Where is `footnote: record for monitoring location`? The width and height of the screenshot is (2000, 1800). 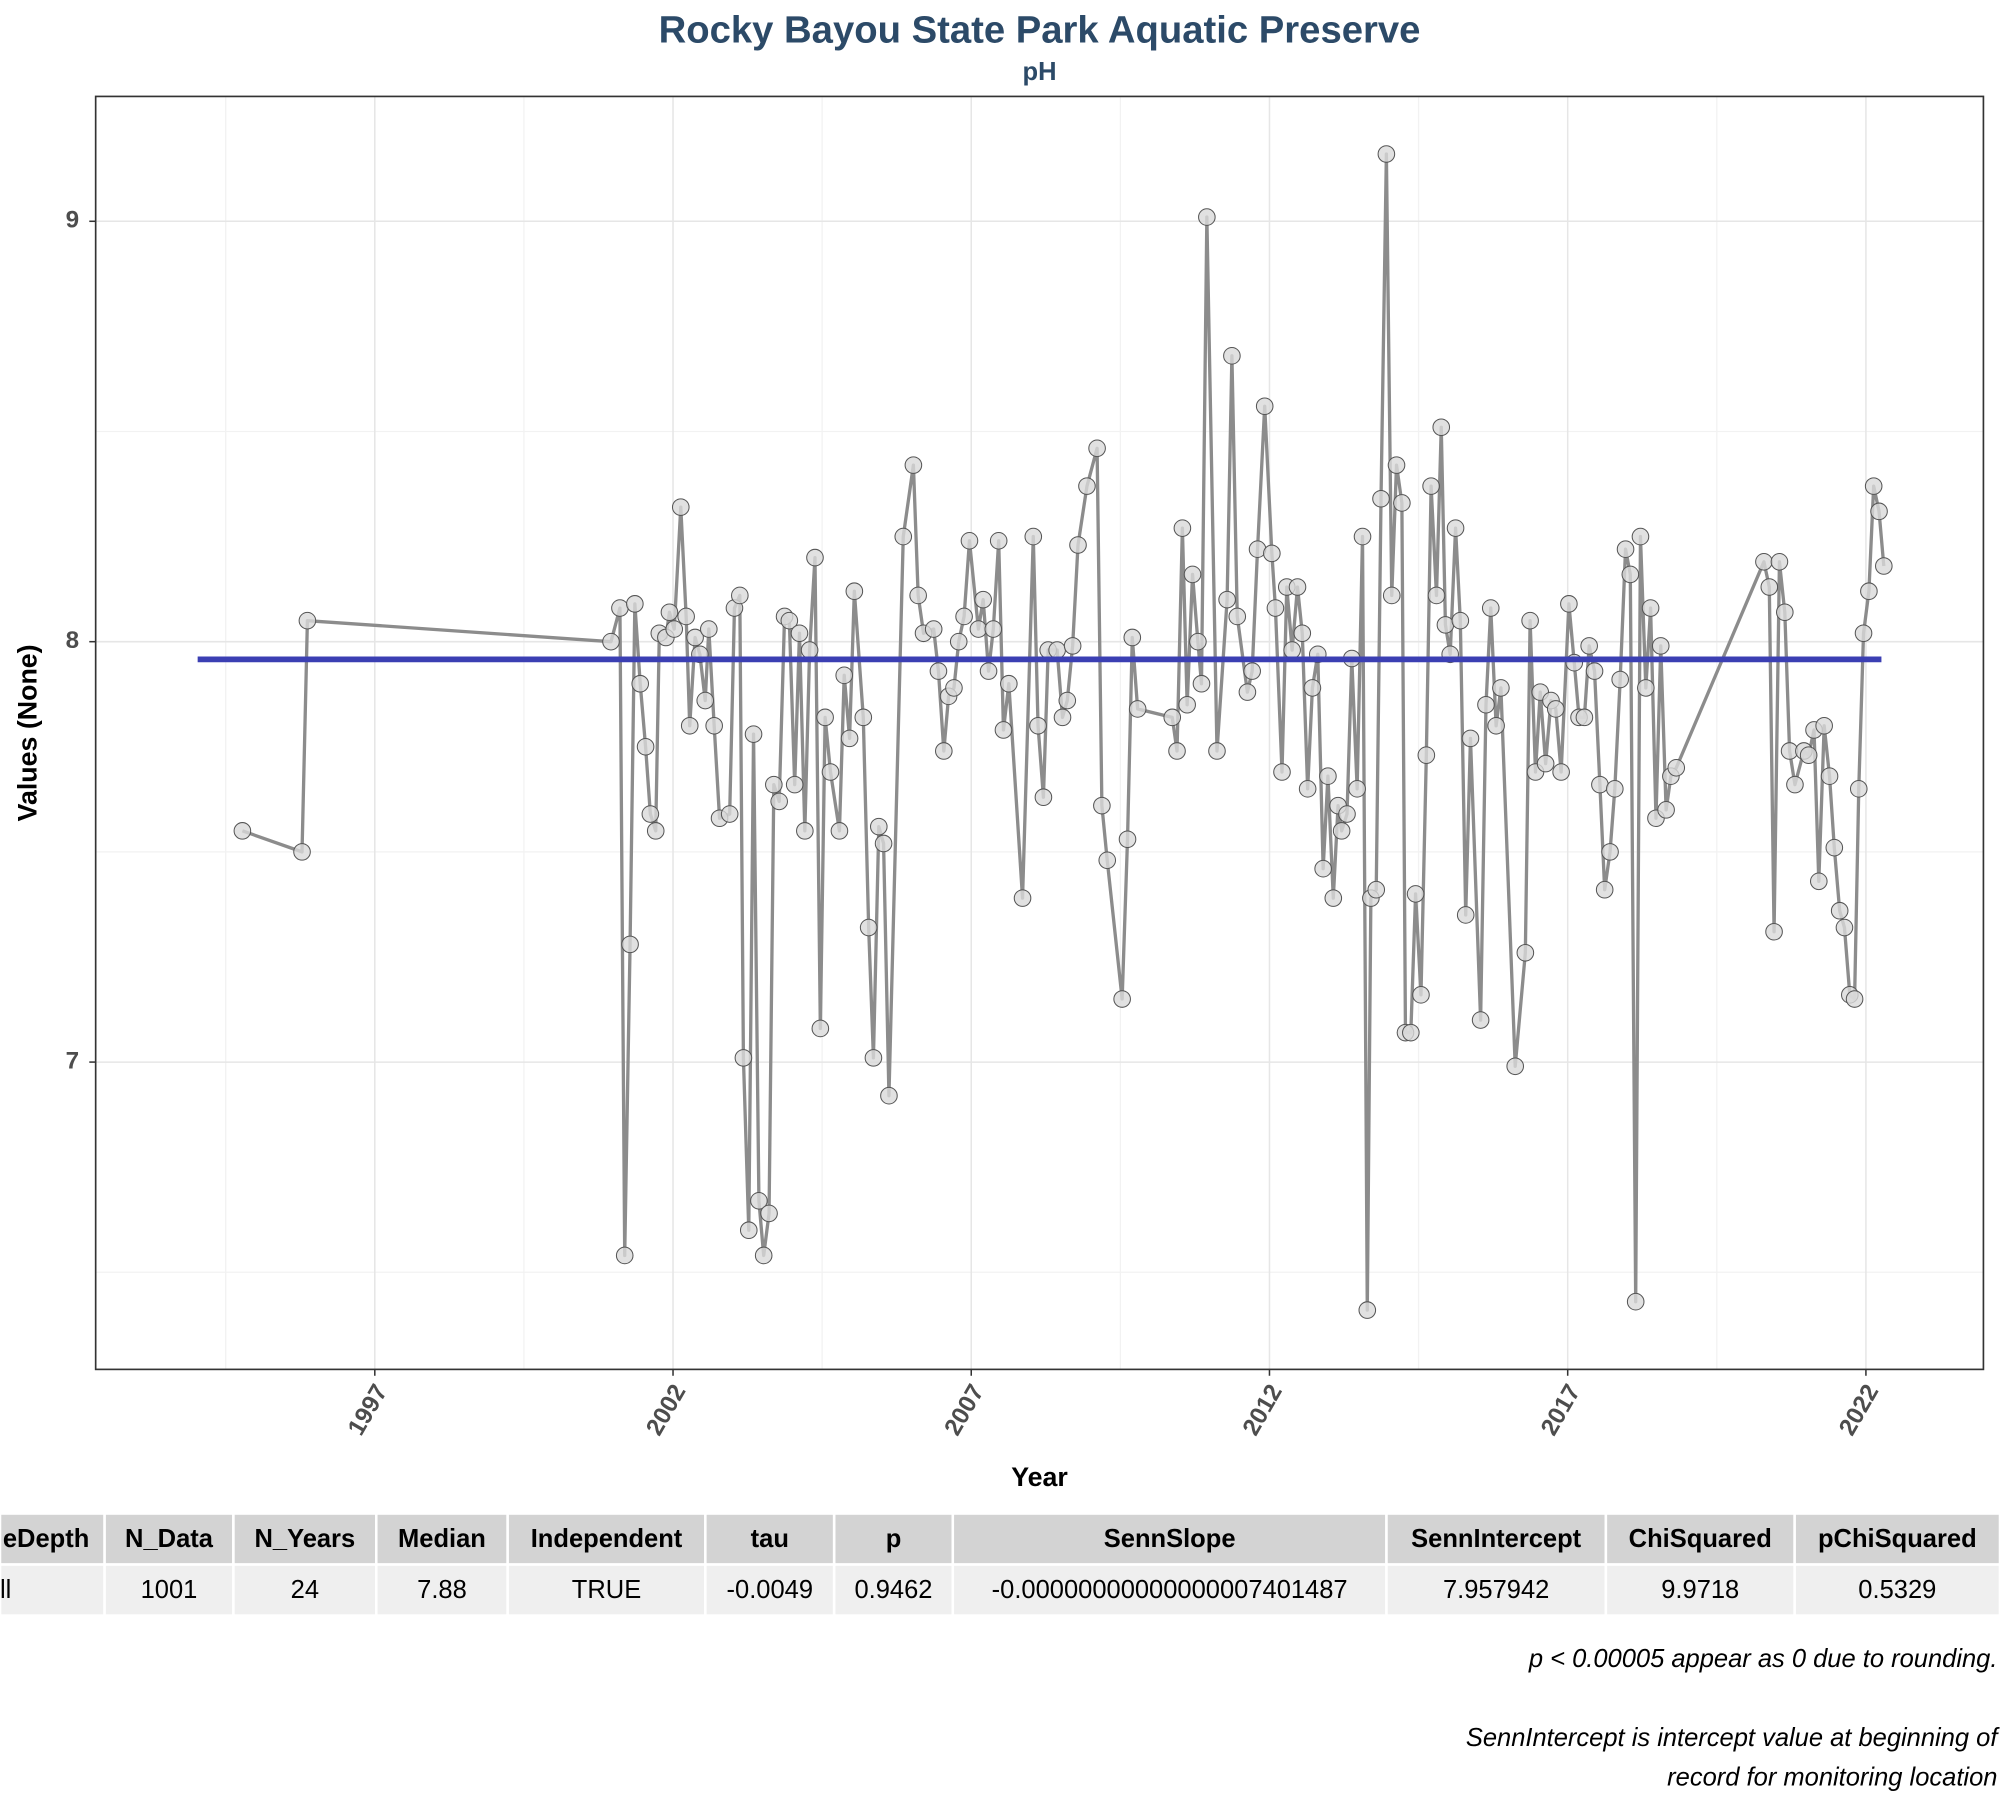
footnote: record for monitoring location is located at coordinates (1832, 1778).